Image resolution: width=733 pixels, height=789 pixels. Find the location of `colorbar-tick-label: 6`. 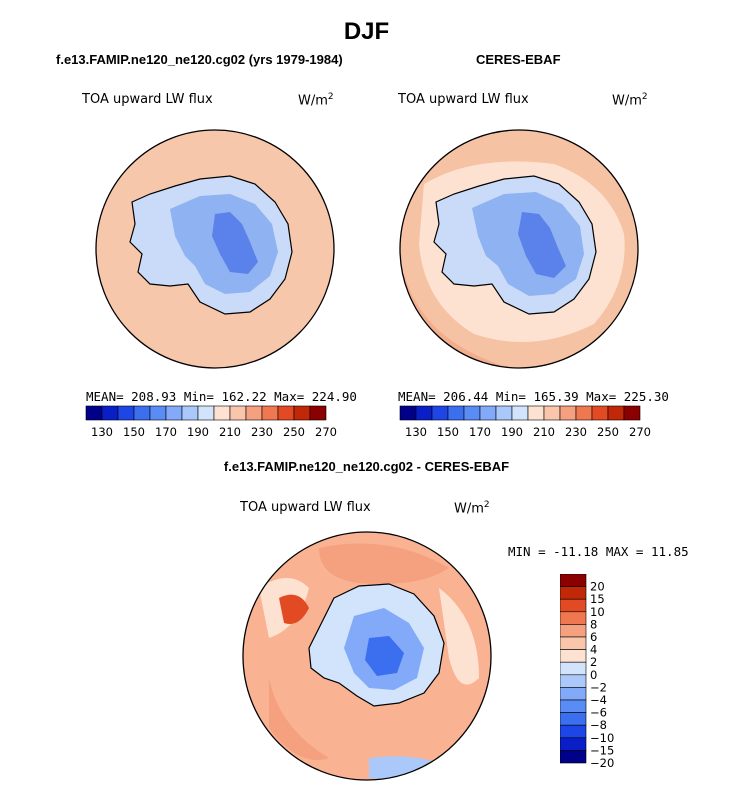

colorbar-tick-label: 6 is located at coordinates (593, 637).